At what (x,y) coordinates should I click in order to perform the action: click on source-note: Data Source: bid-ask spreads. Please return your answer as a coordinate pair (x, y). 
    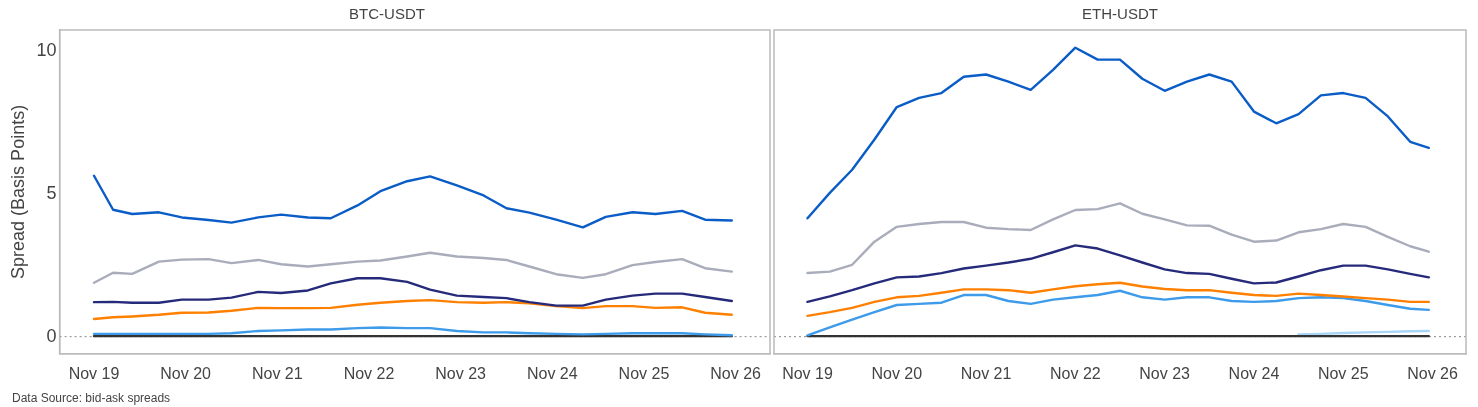
    Looking at the image, I should click on (91, 398).